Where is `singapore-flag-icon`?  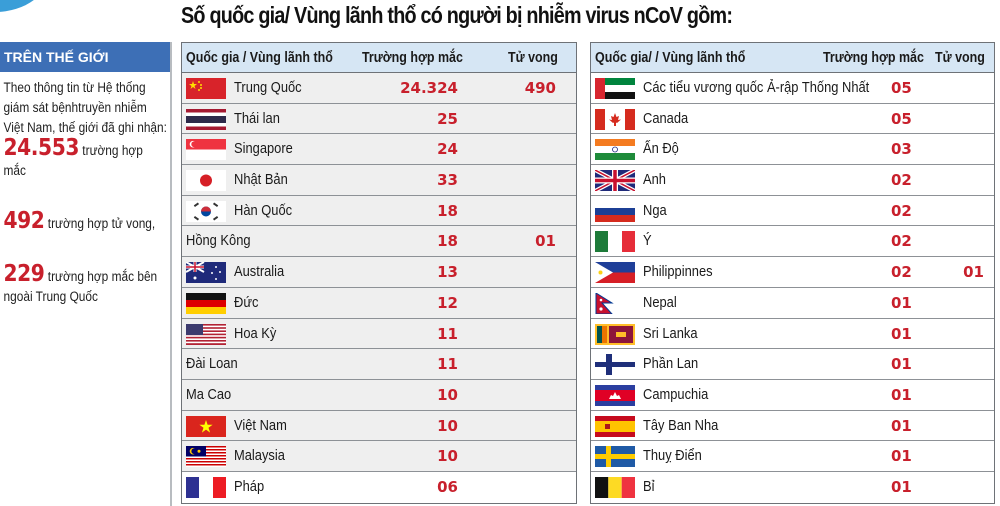 singapore-flag-icon is located at coordinates (206, 150).